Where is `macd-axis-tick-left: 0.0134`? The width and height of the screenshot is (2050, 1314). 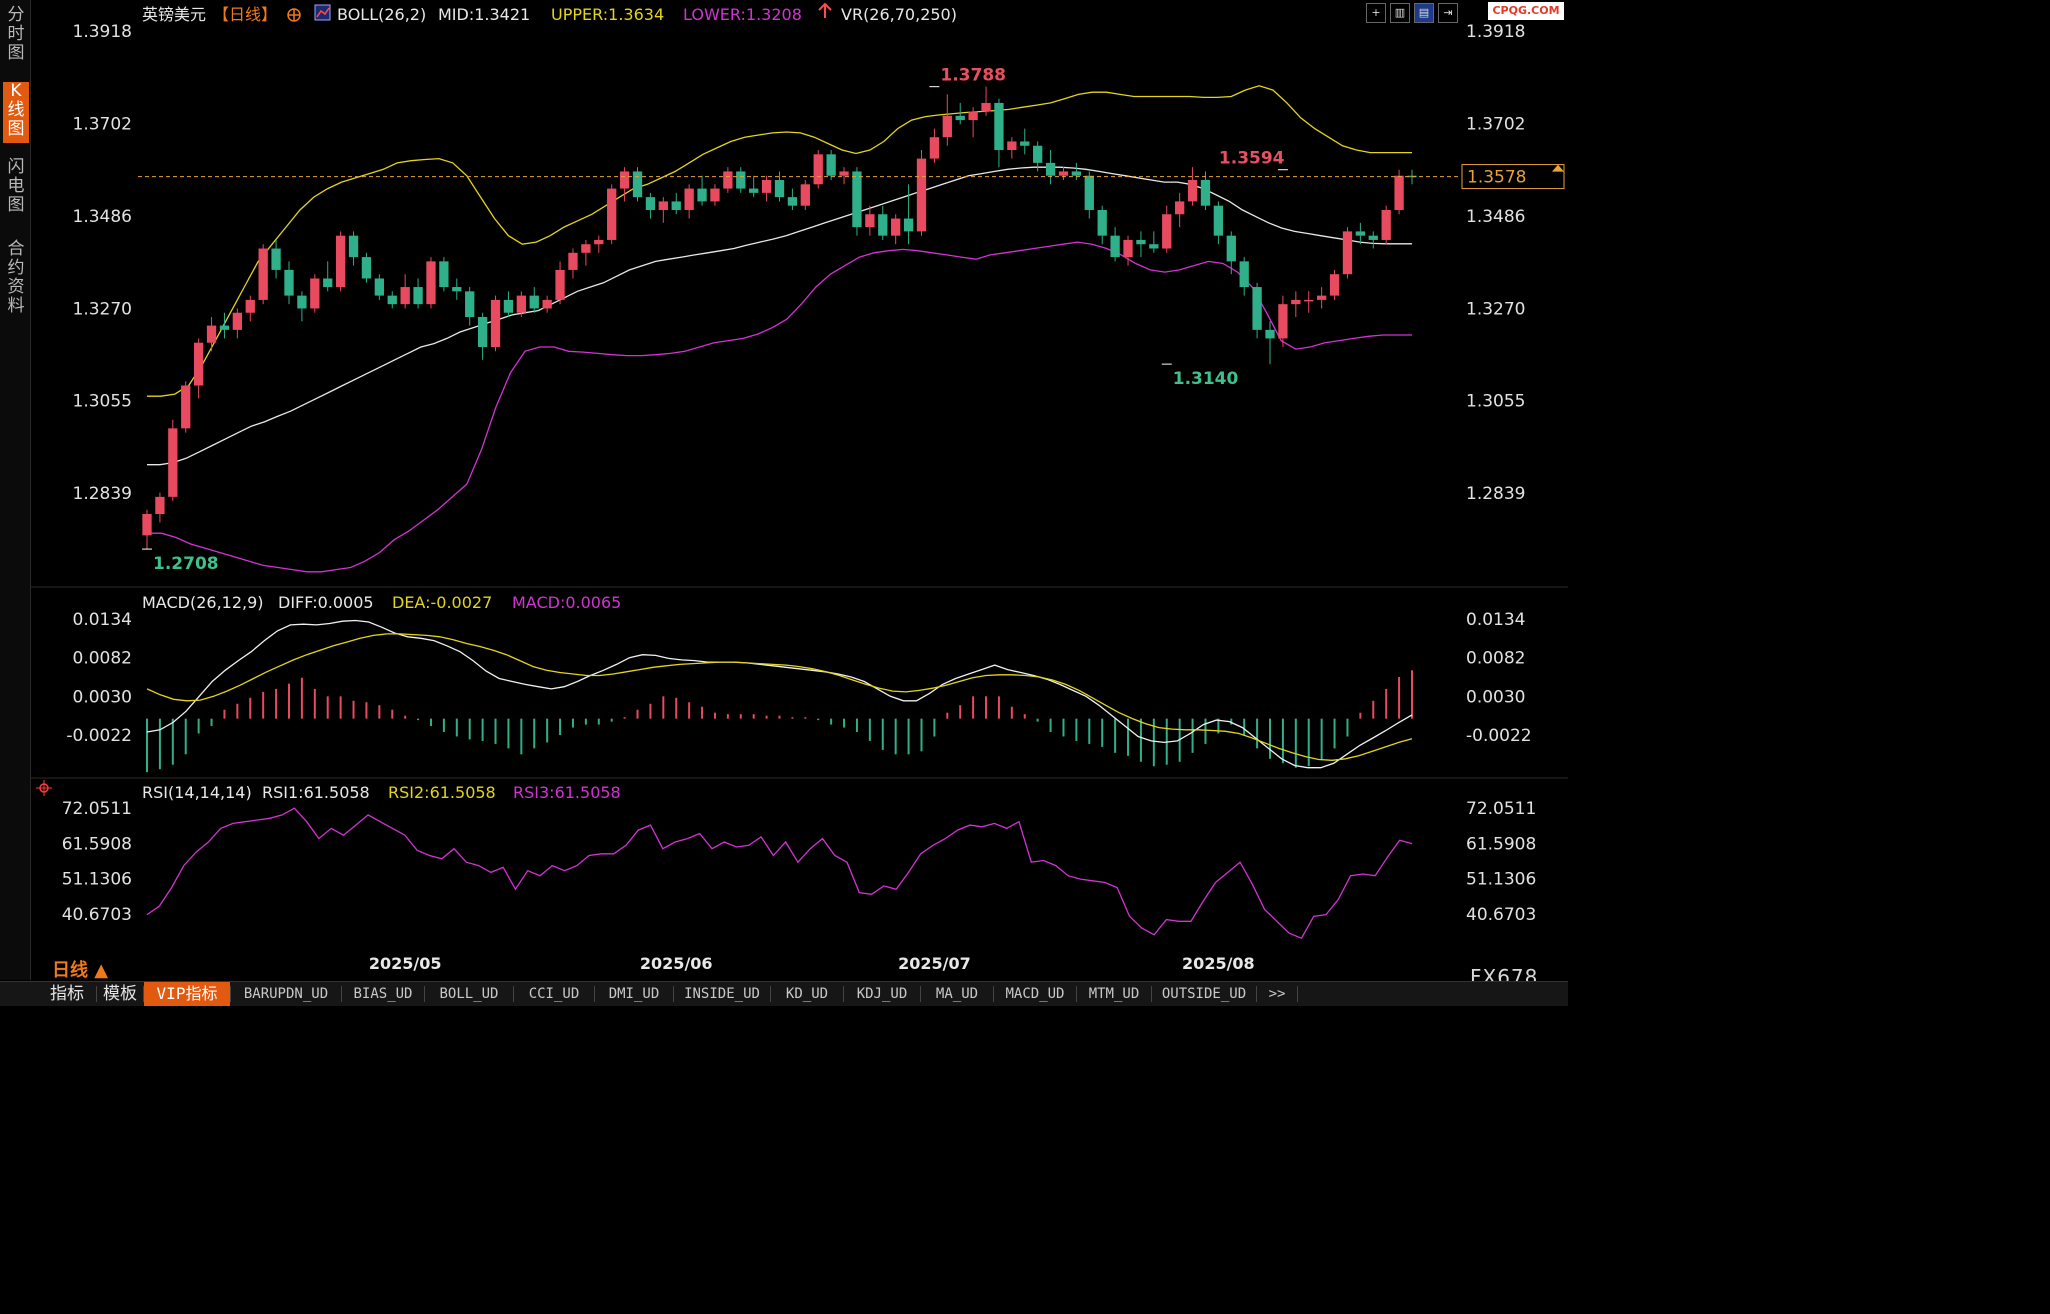
macd-axis-tick-left: 0.0134 is located at coordinates (102, 620).